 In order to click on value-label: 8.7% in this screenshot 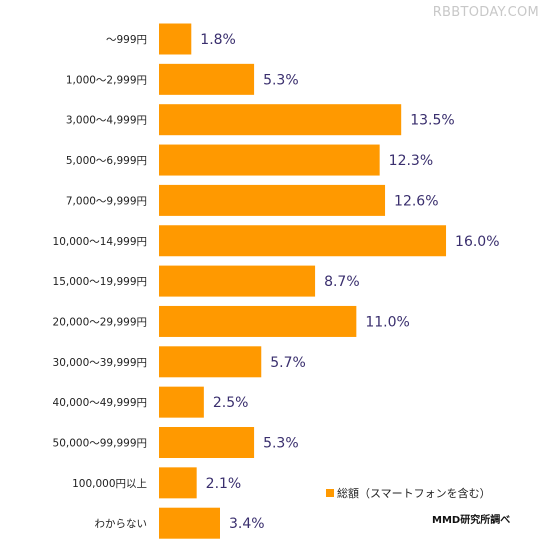, I will do `click(342, 282)`.